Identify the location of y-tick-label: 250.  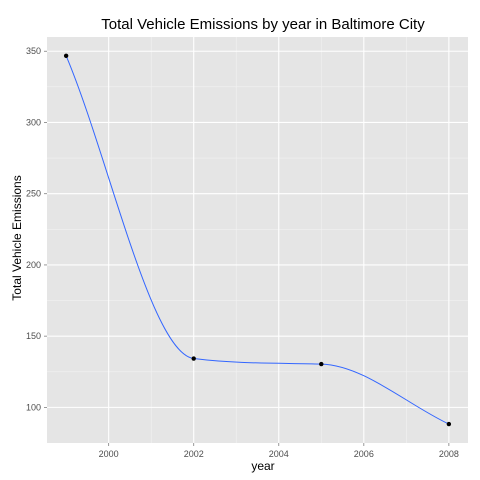
(33, 194).